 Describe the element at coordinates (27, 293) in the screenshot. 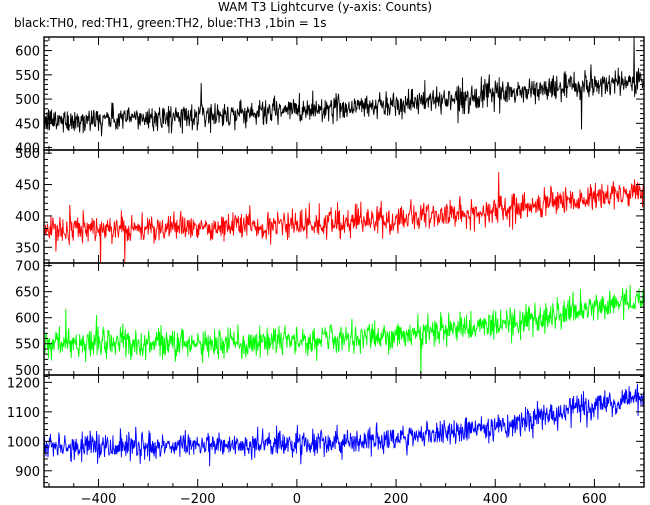

I see `y-tick-label: 650` at that location.